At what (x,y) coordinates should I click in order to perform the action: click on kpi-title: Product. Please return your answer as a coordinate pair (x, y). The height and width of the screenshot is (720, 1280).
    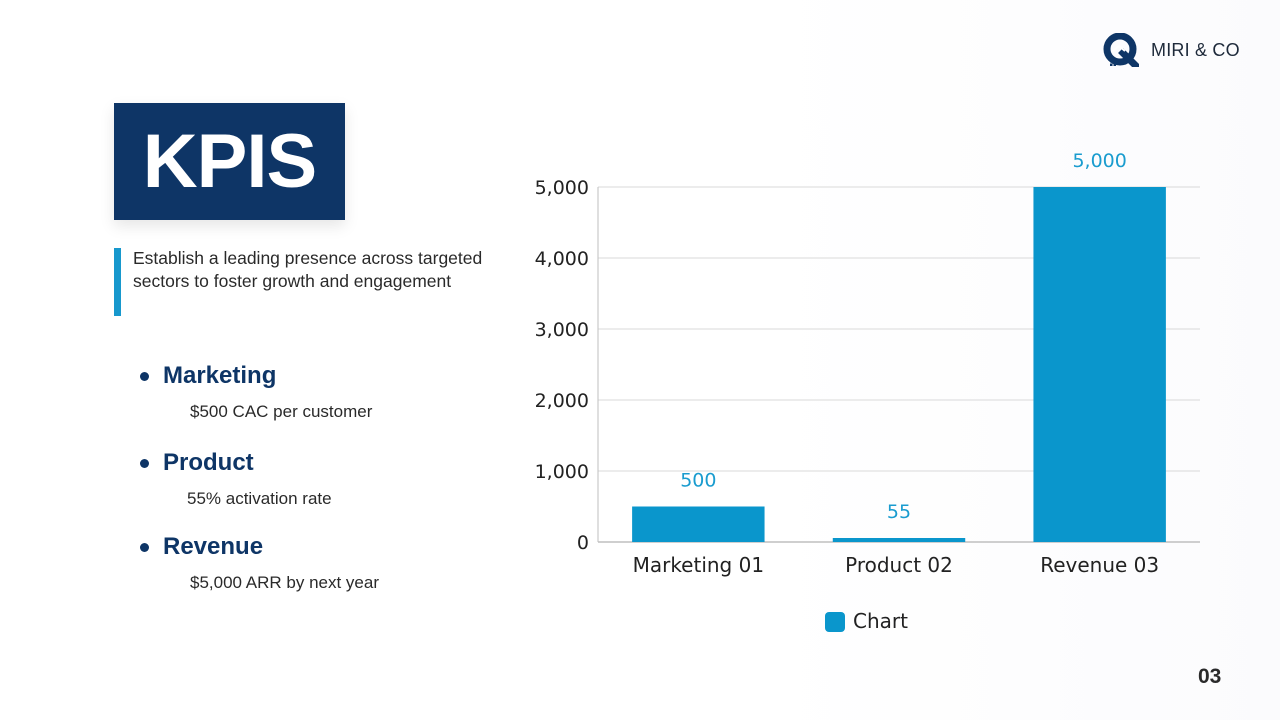
    Looking at the image, I should click on (208, 462).